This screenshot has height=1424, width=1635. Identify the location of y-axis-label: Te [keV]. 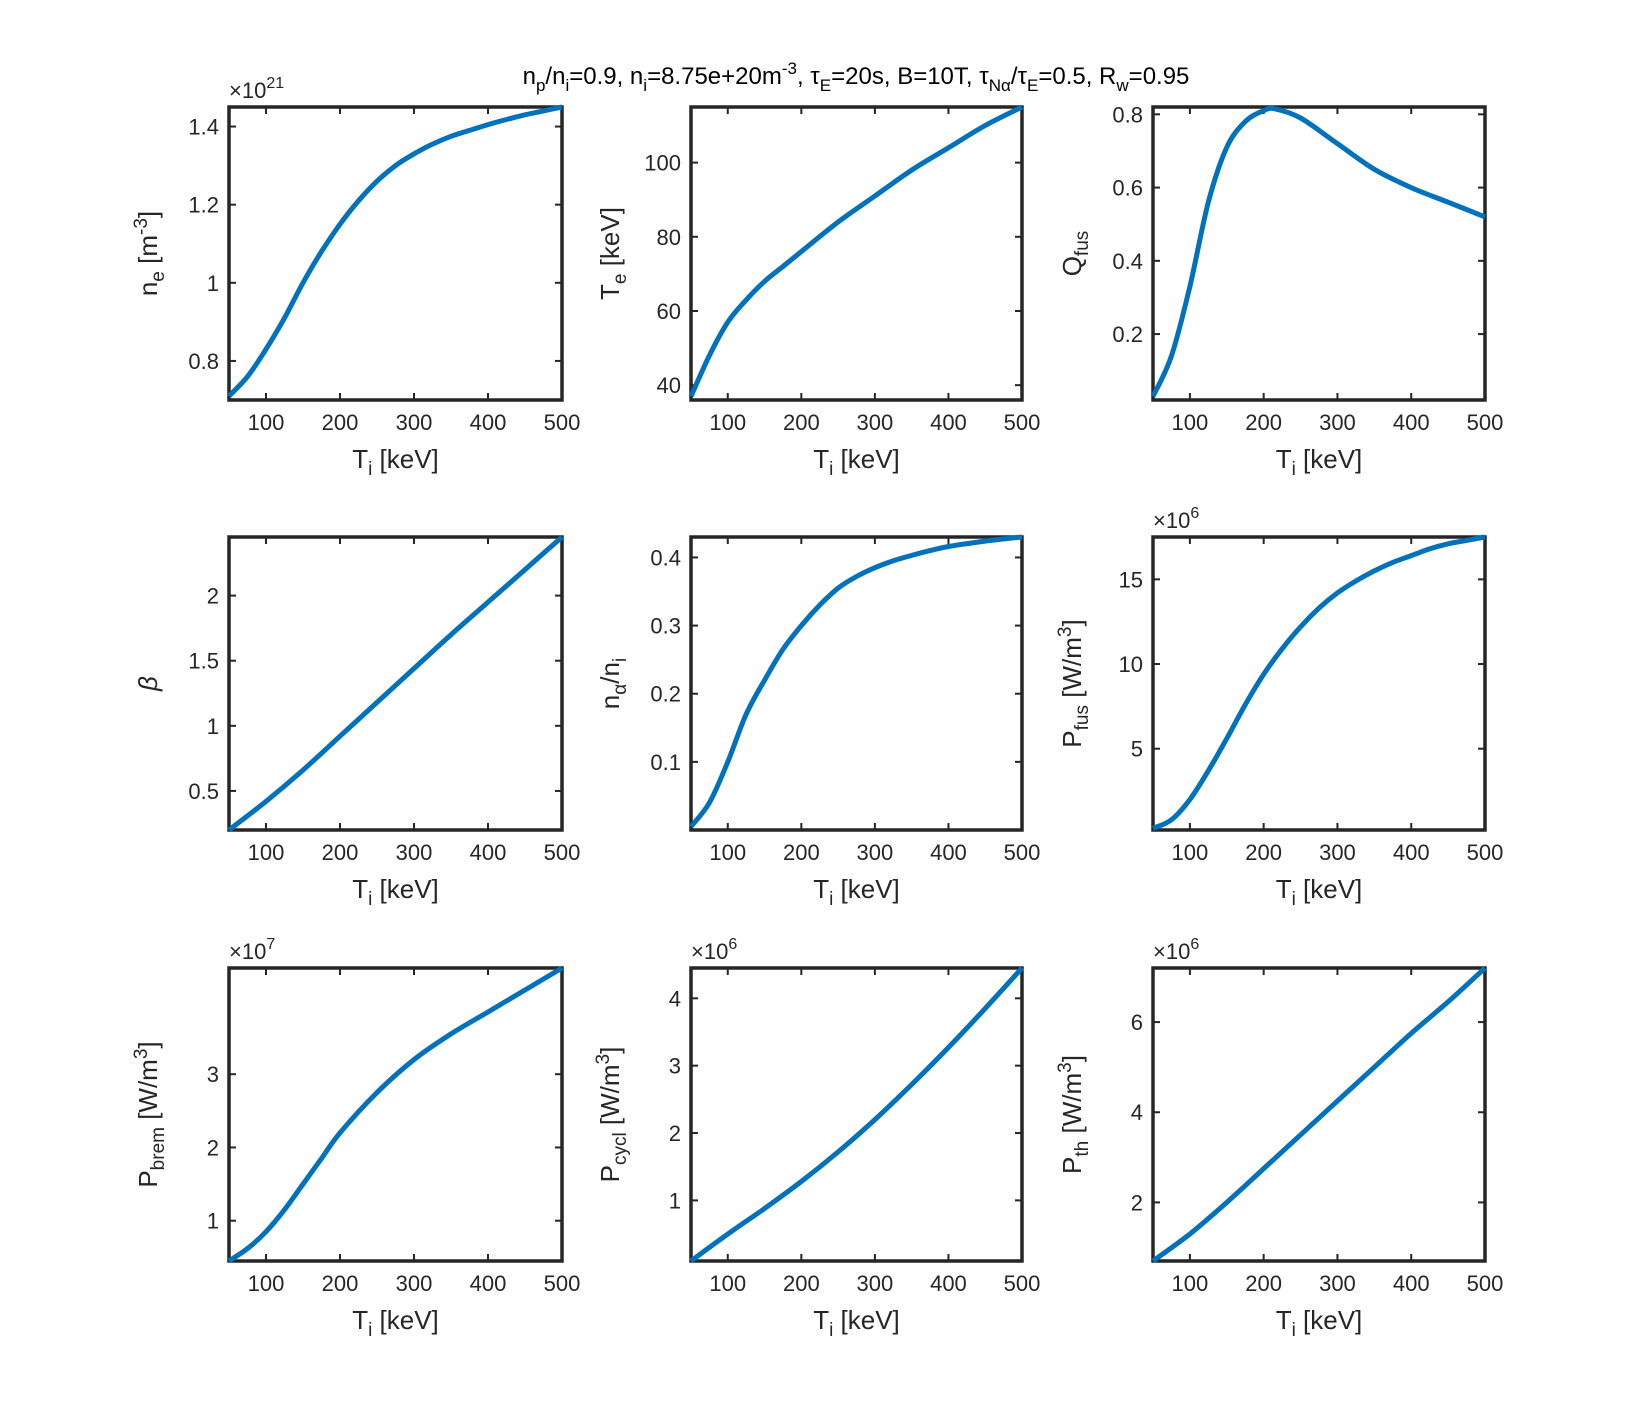
(613, 253).